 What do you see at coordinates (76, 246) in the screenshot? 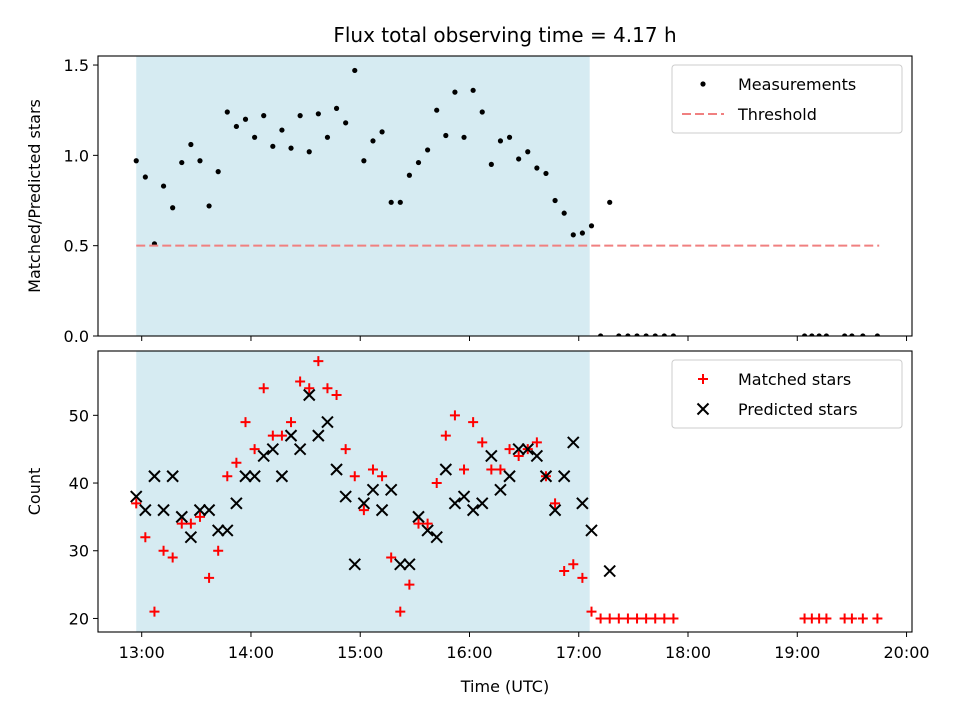
I see `y-tick-label: 0.5` at bounding box center [76, 246].